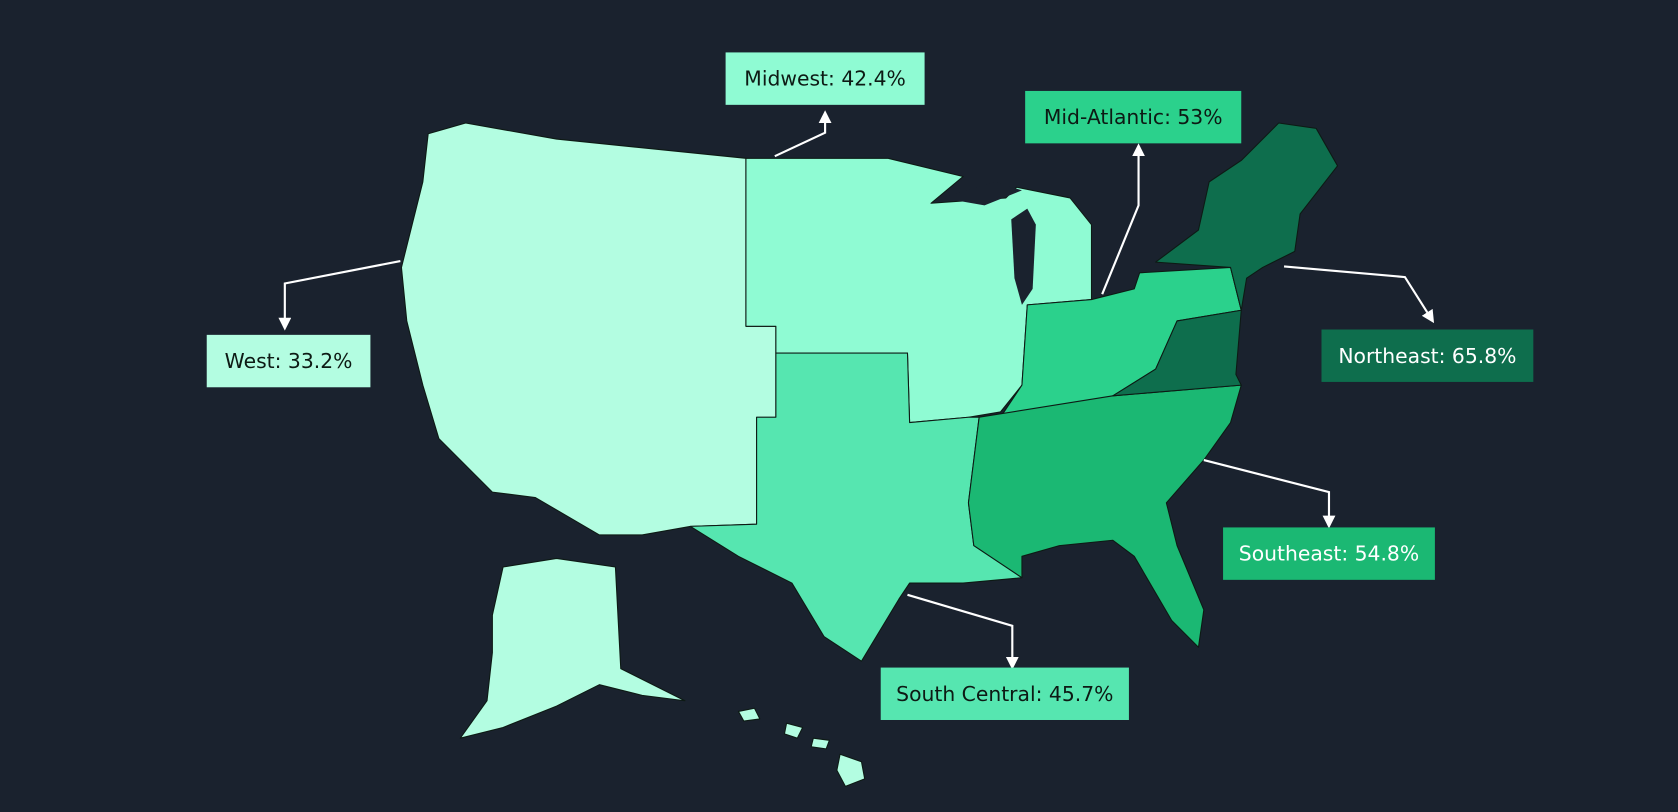 The image size is (1678, 812). I want to click on region-label: South Central: 45.7%, so click(1004, 694).